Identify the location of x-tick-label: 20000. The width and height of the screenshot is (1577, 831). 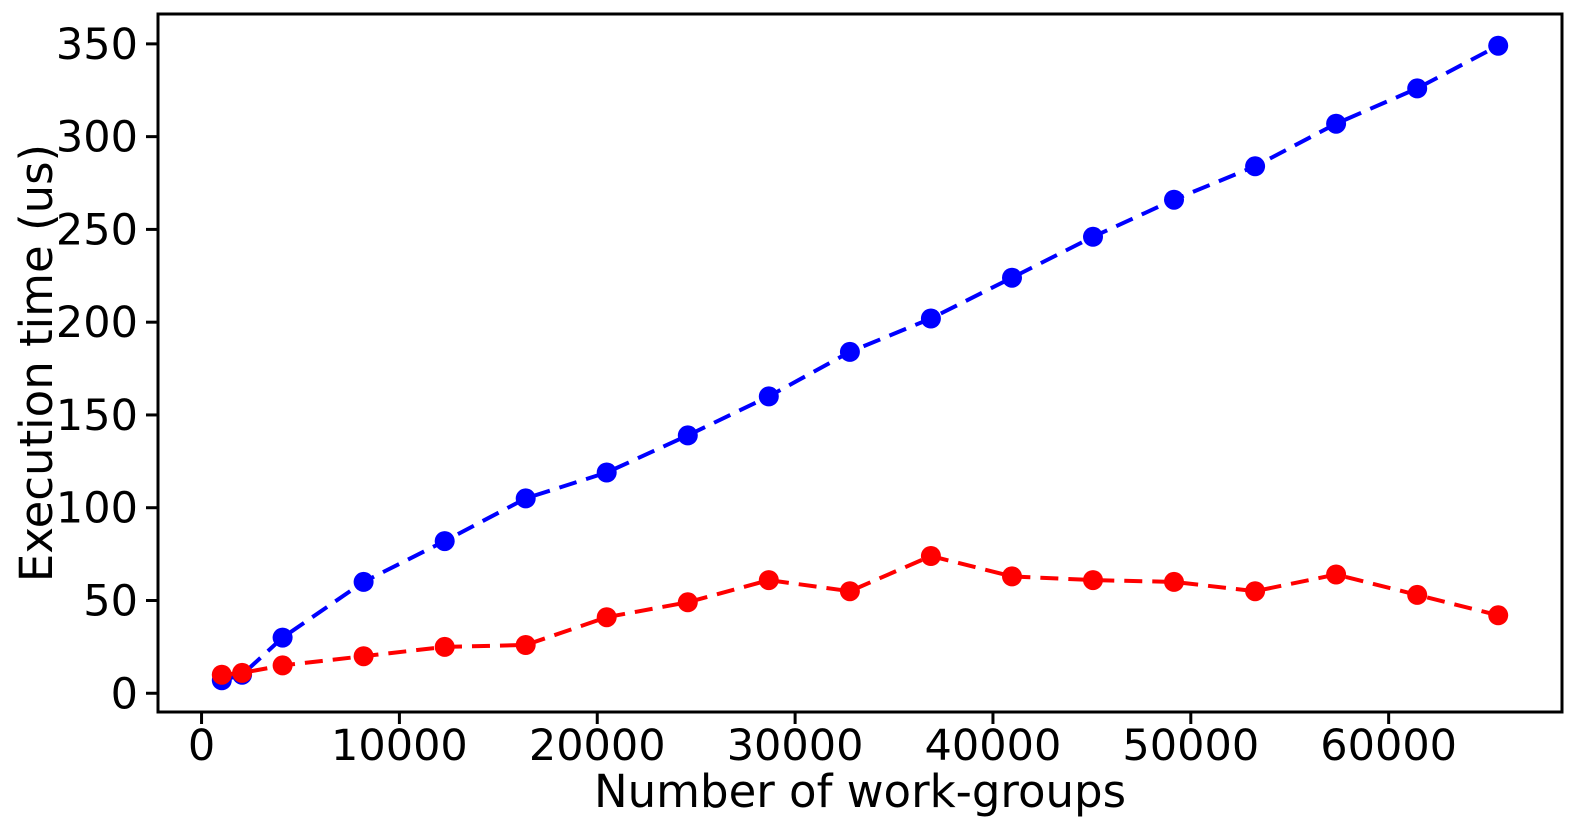
(597, 746).